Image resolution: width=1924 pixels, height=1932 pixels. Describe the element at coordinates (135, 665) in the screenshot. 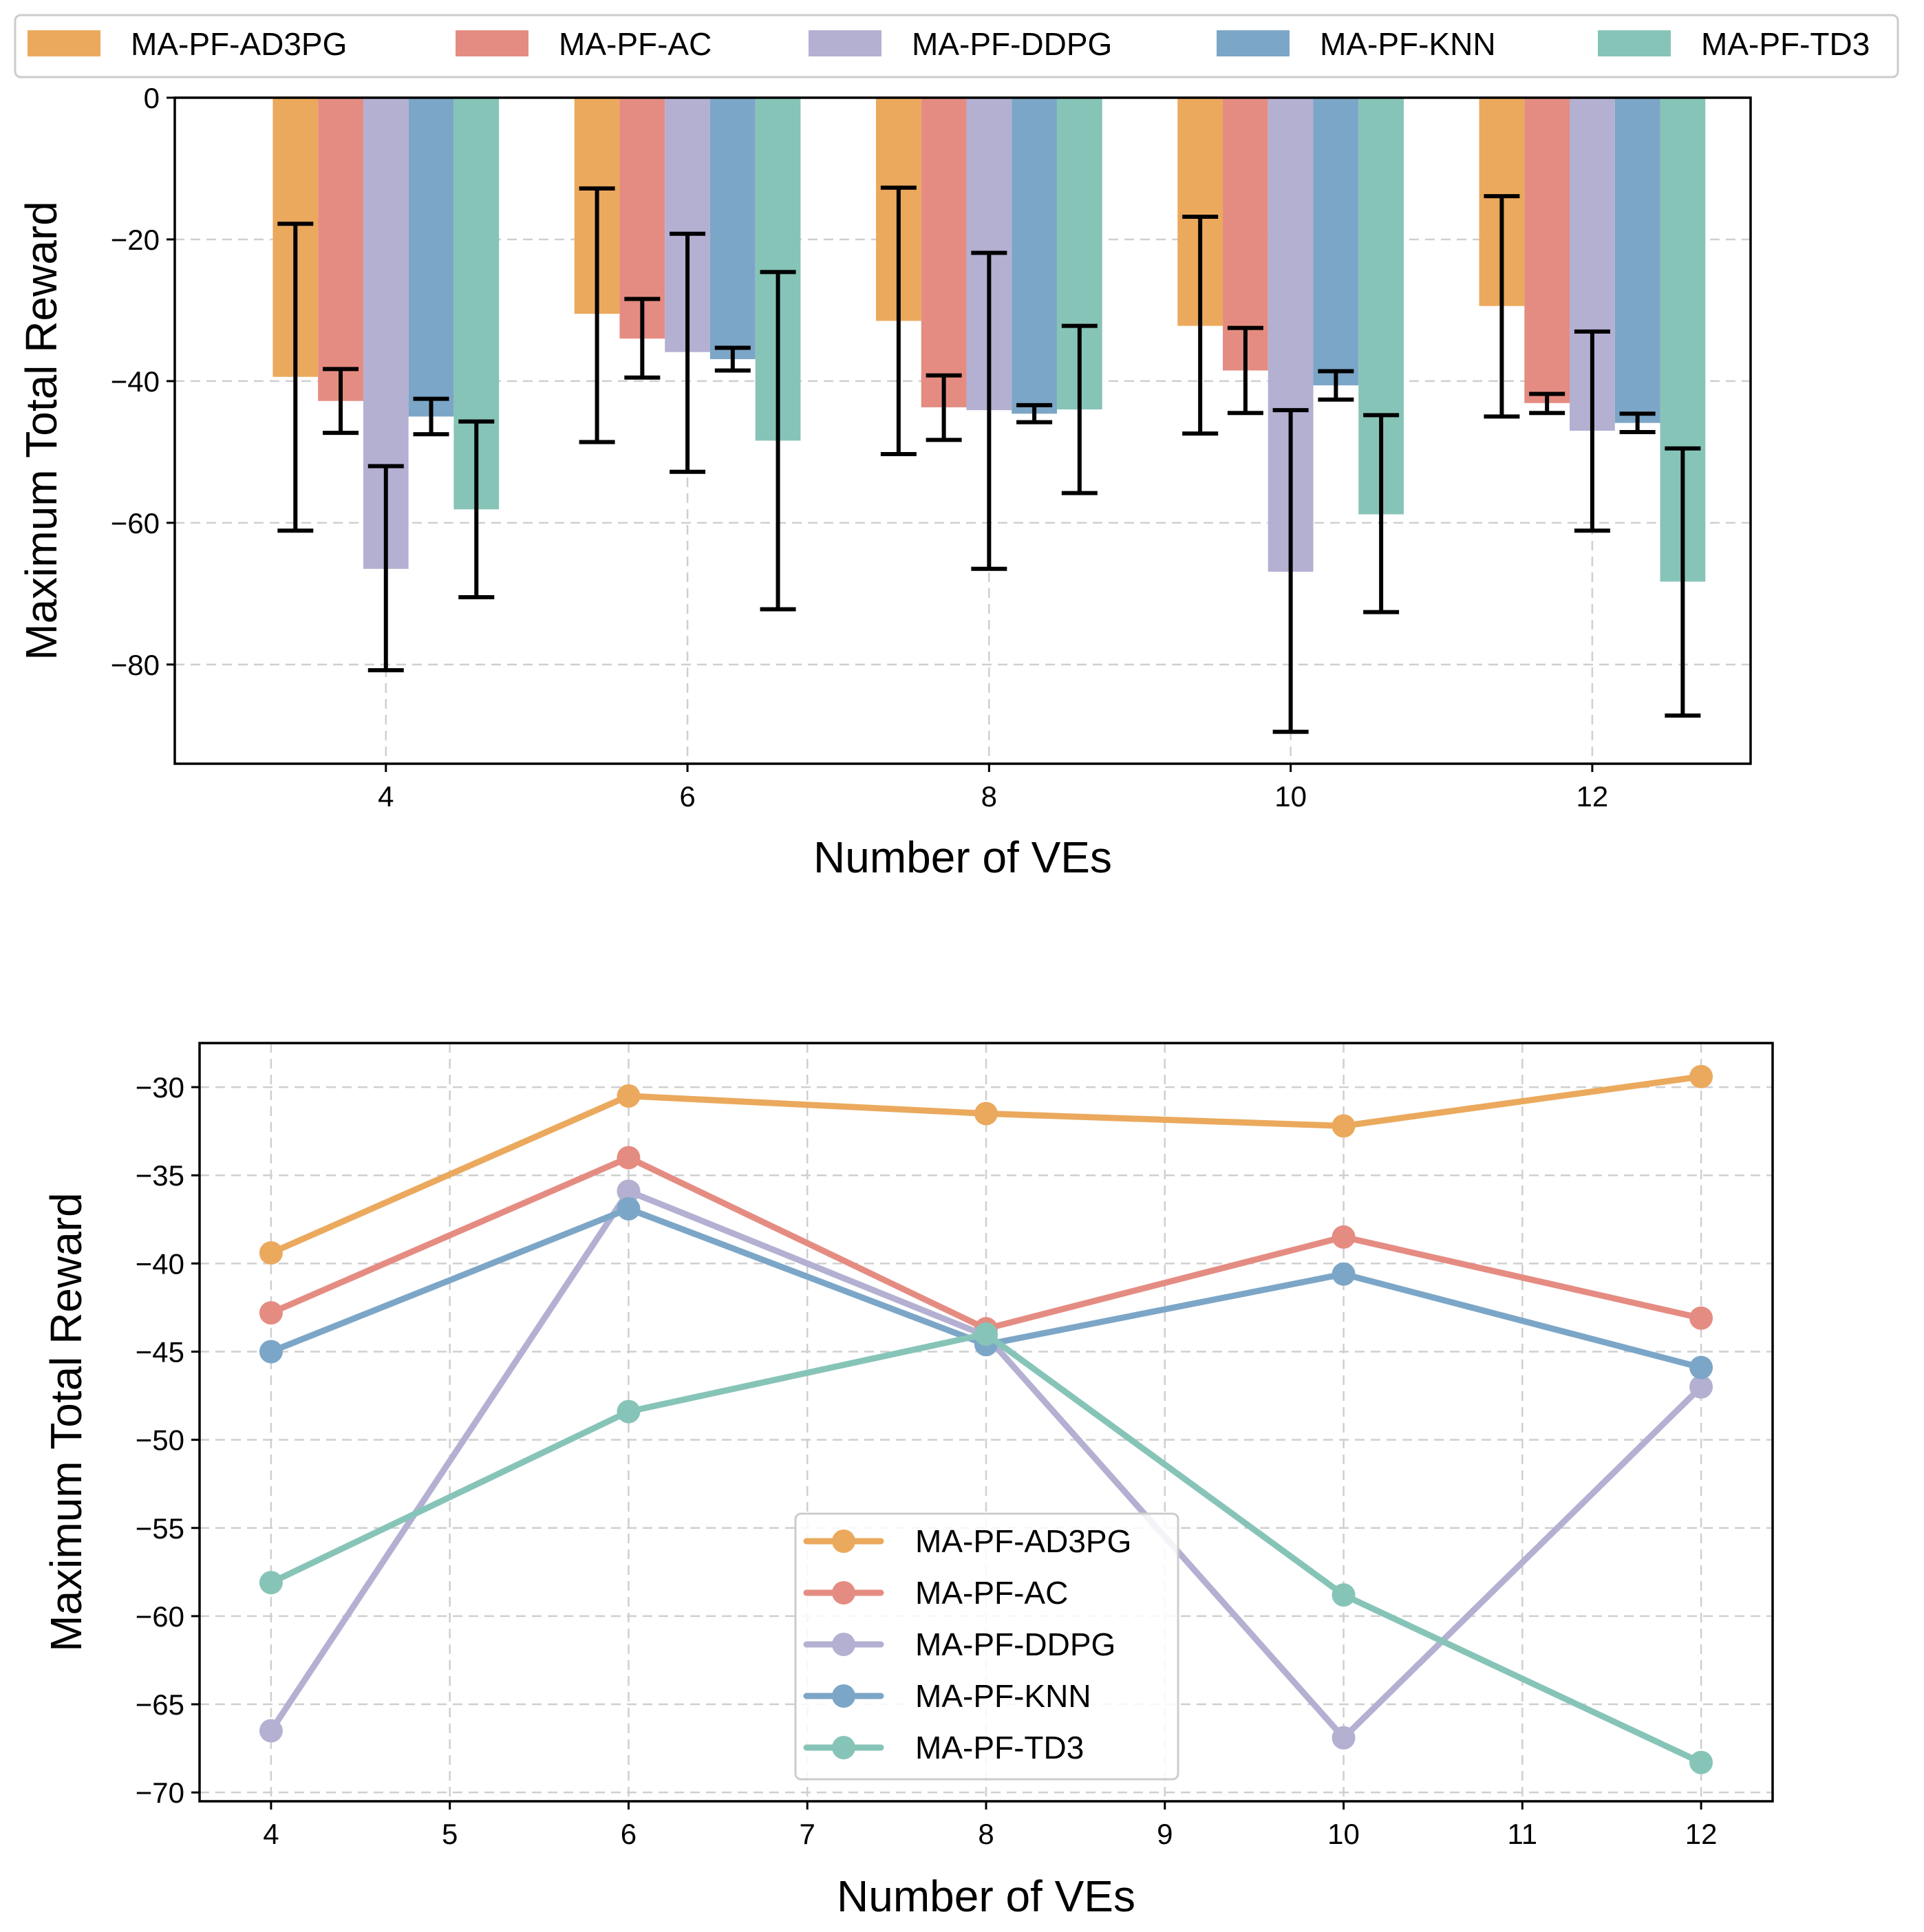

I see `bar-y-tick-label: −80` at that location.